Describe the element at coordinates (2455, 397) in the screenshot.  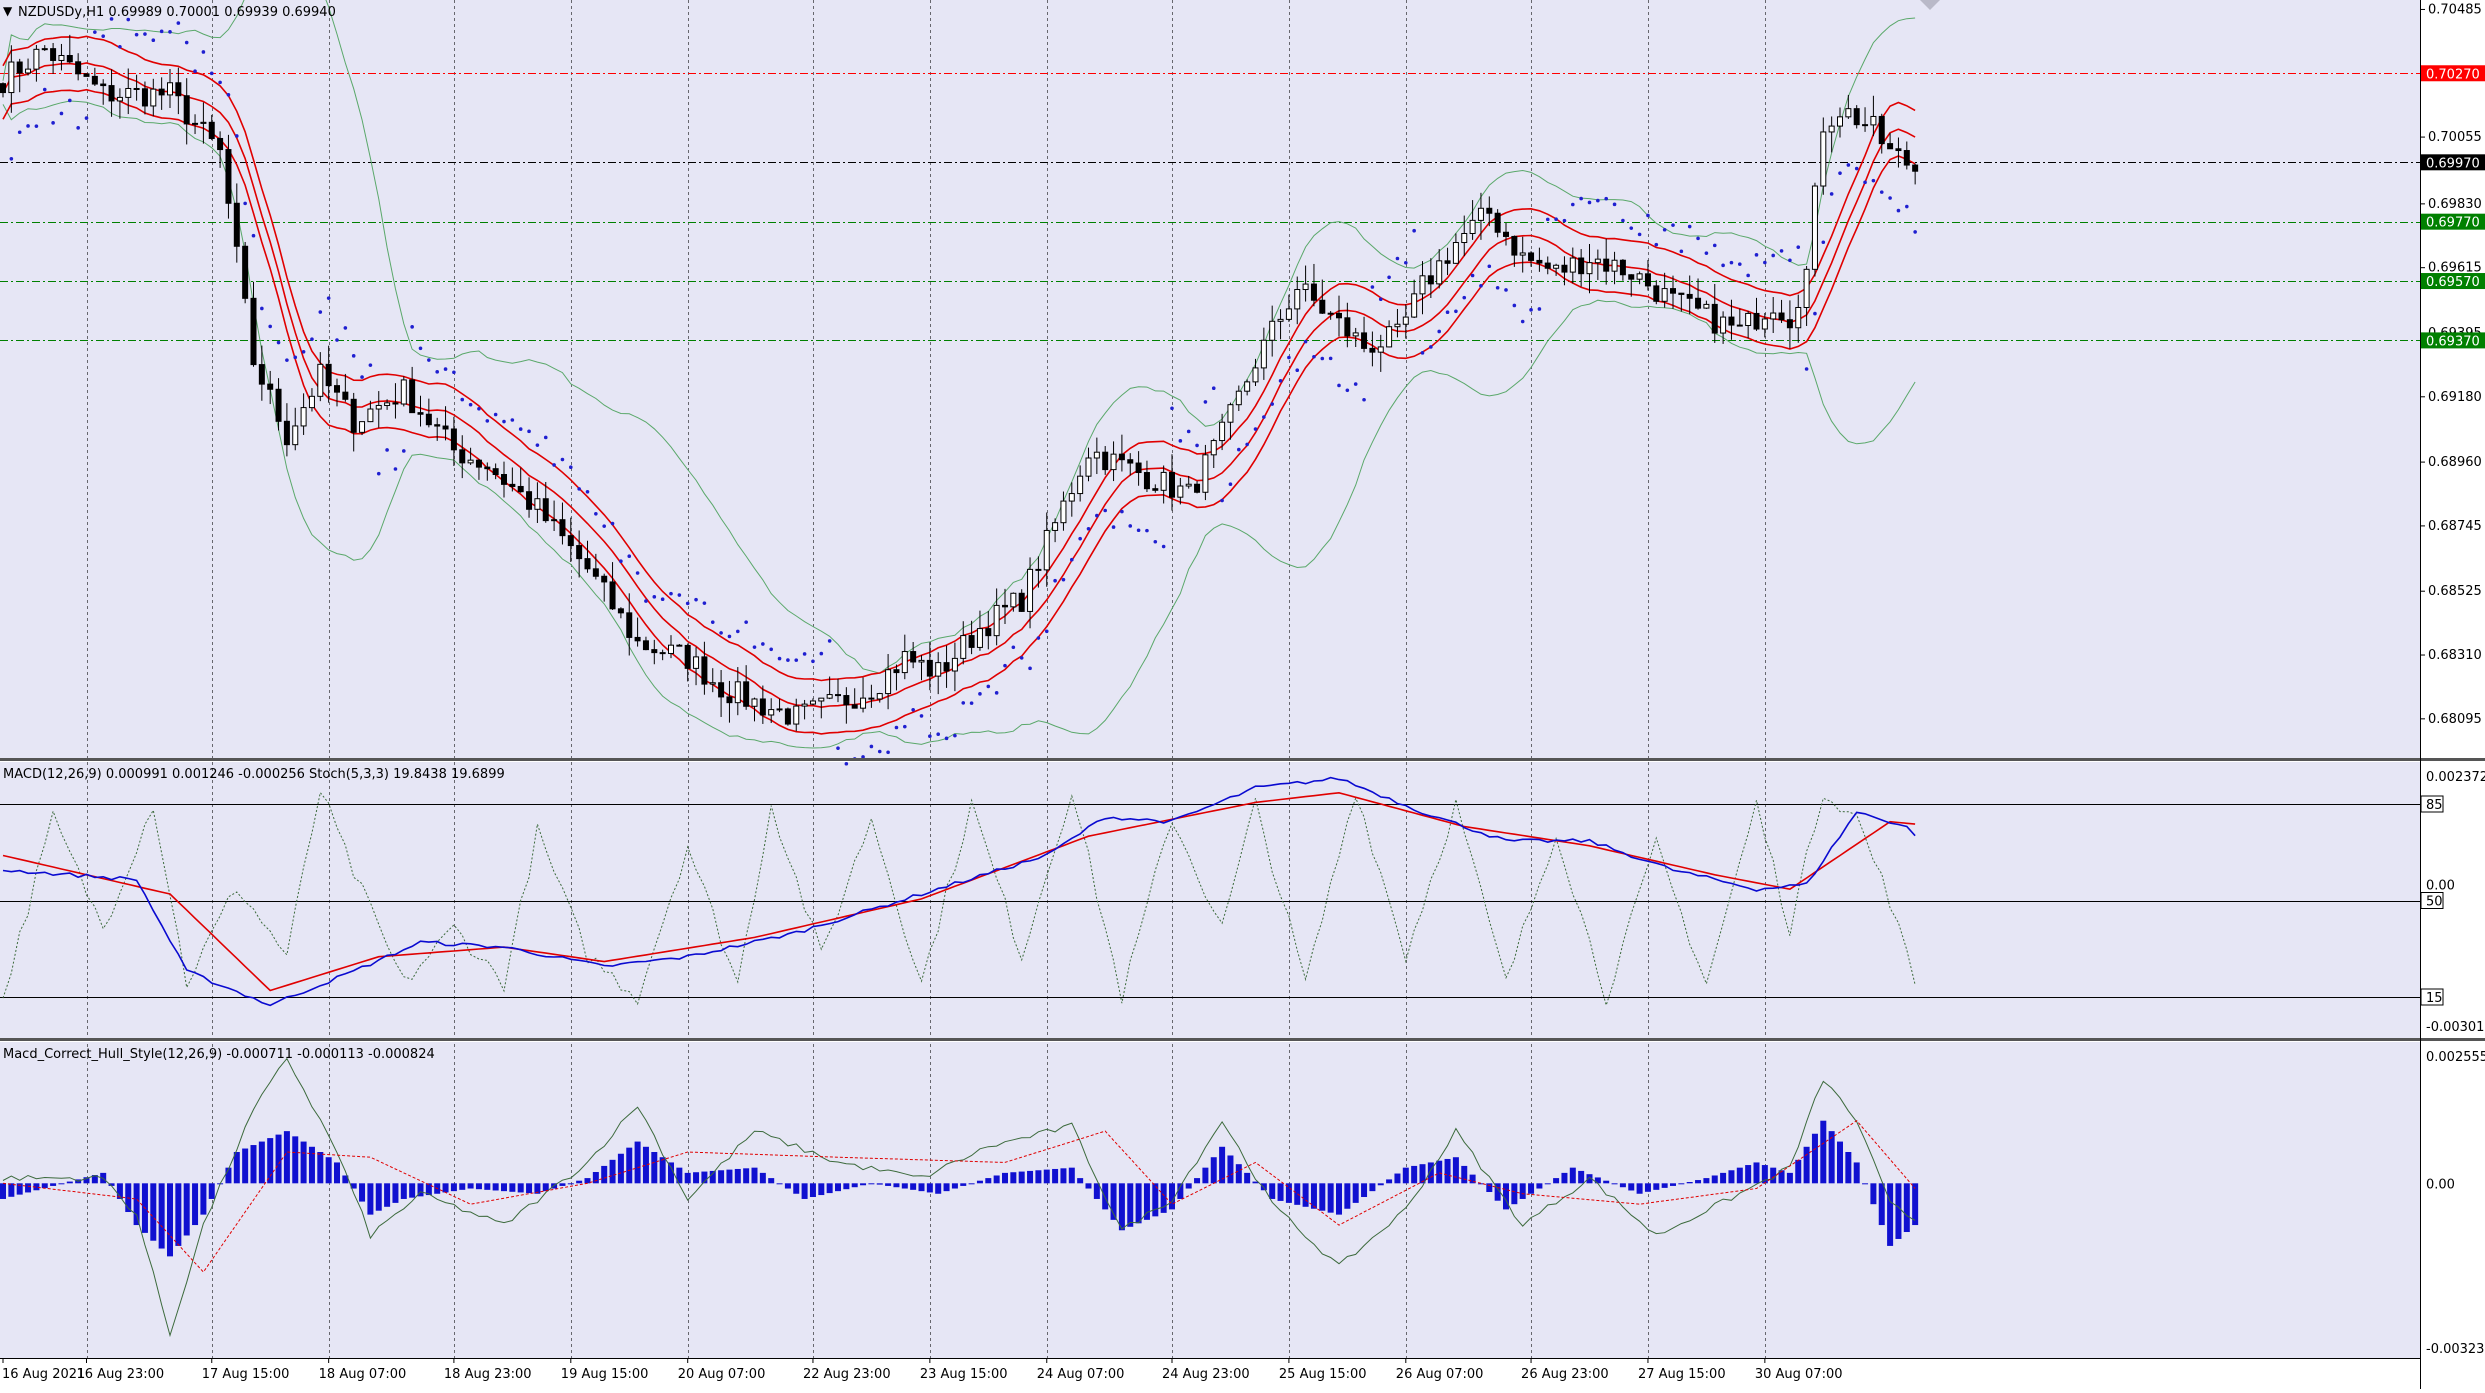
I see `price-tick-label: 0.69180` at that location.